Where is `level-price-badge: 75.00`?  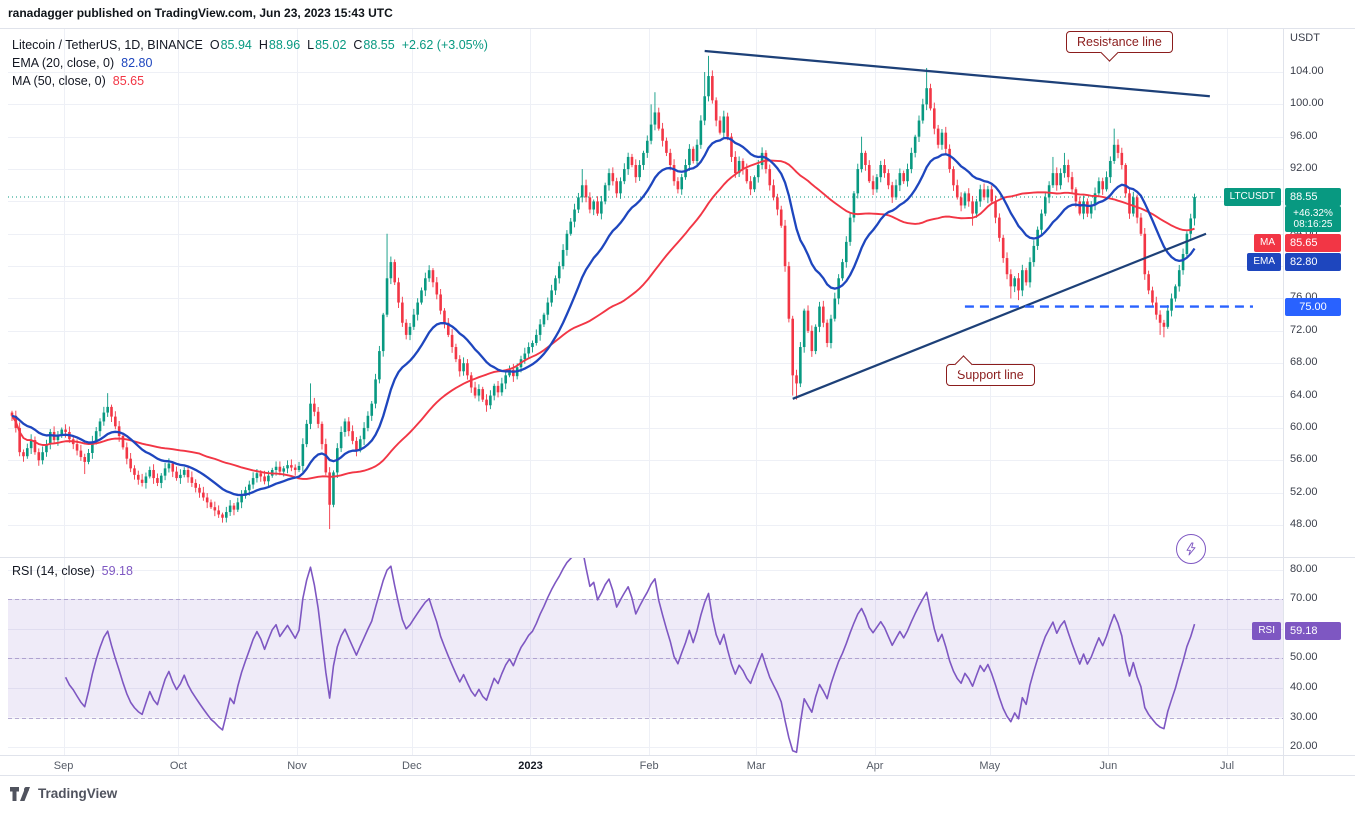
level-price-badge: 75.00 is located at coordinates (1313, 306).